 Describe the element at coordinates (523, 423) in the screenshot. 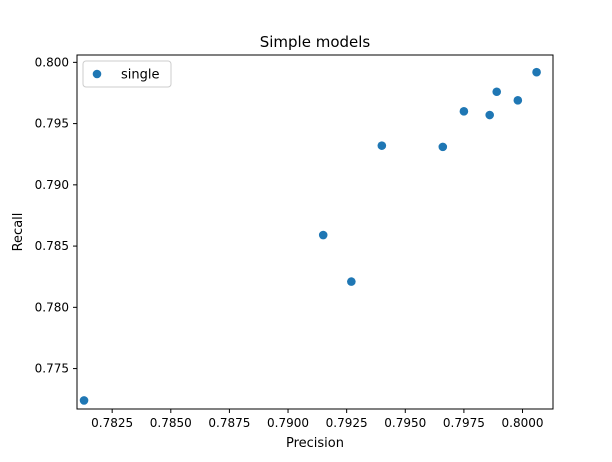

I see `x-tick-label: 0.8000` at that location.